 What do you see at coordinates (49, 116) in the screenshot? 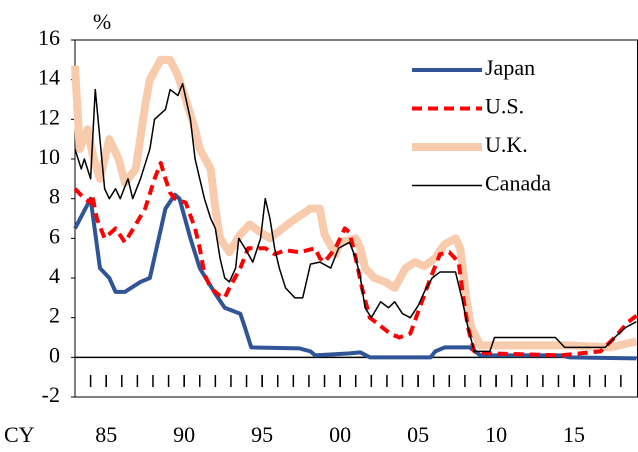
I see `y-tick-label: 12` at bounding box center [49, 116].